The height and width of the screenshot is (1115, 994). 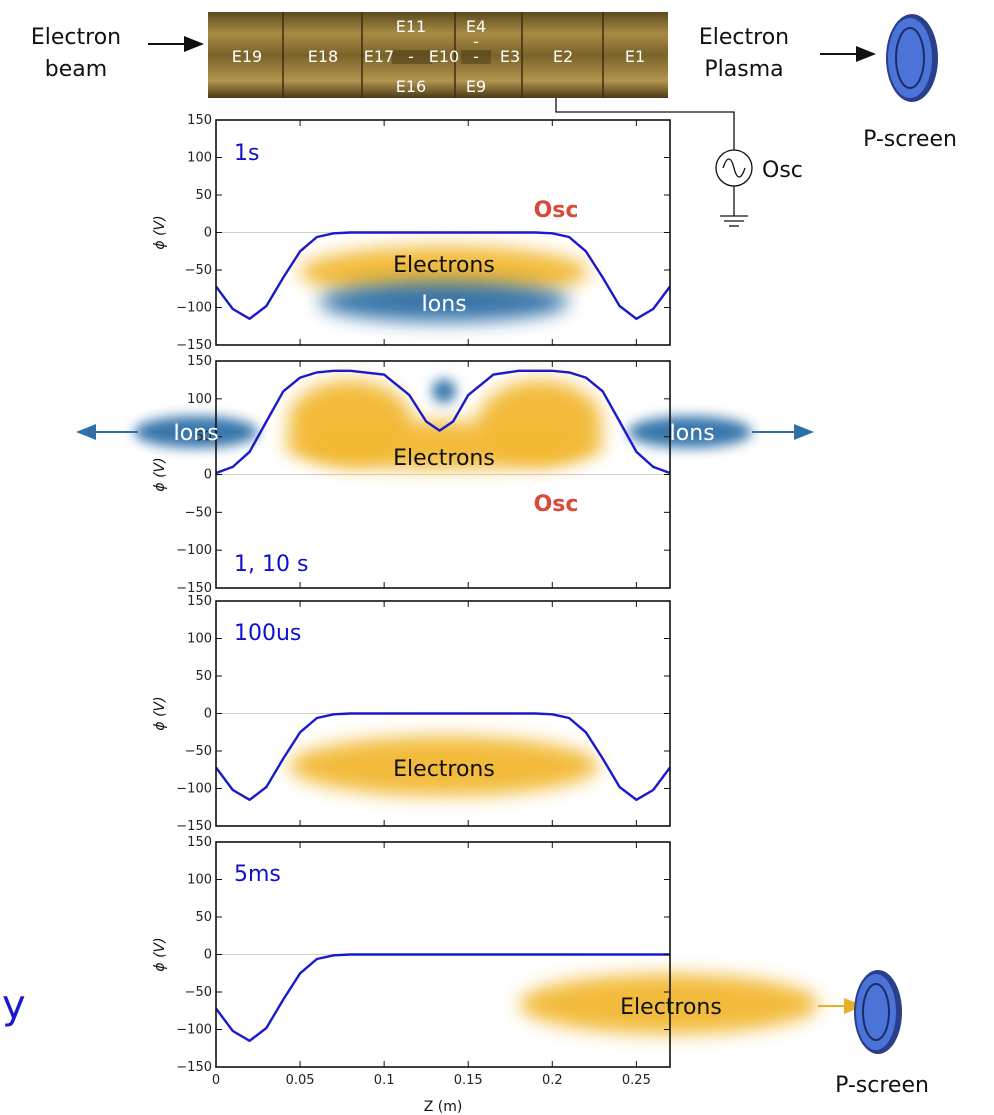 I want to click on x-tick-label: 0, so click(x=216, y=1080).